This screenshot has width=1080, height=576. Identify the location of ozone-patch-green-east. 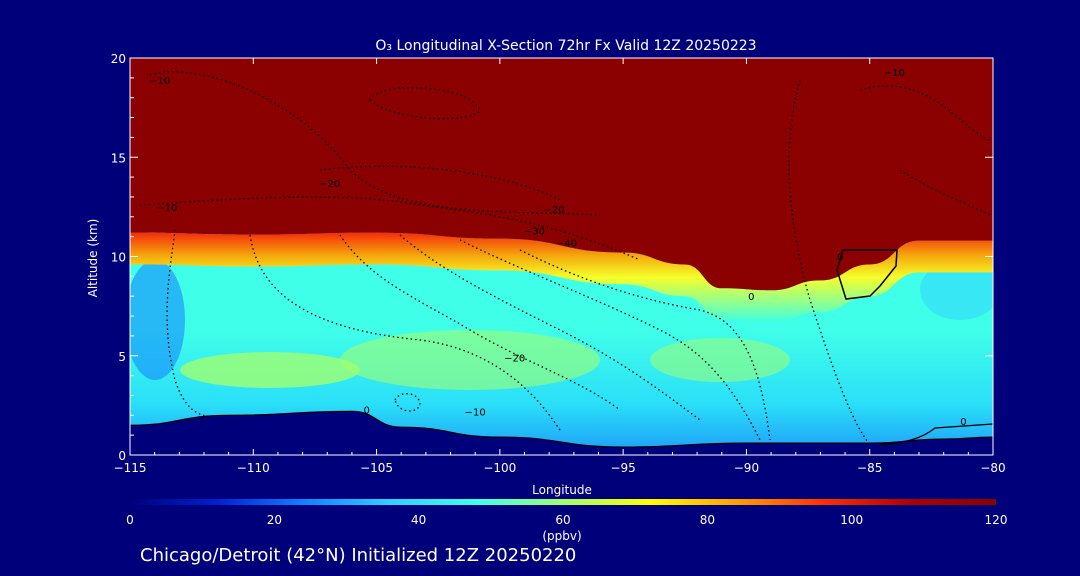
(720, 360).